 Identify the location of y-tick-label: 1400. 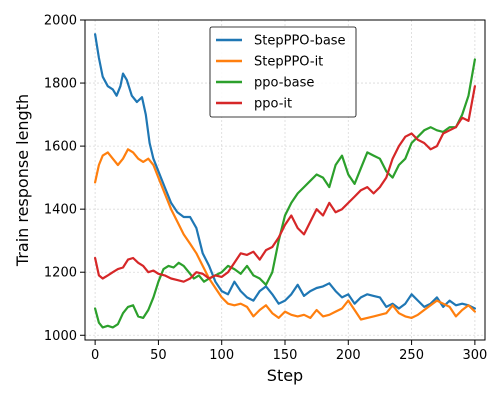
(60, 210).